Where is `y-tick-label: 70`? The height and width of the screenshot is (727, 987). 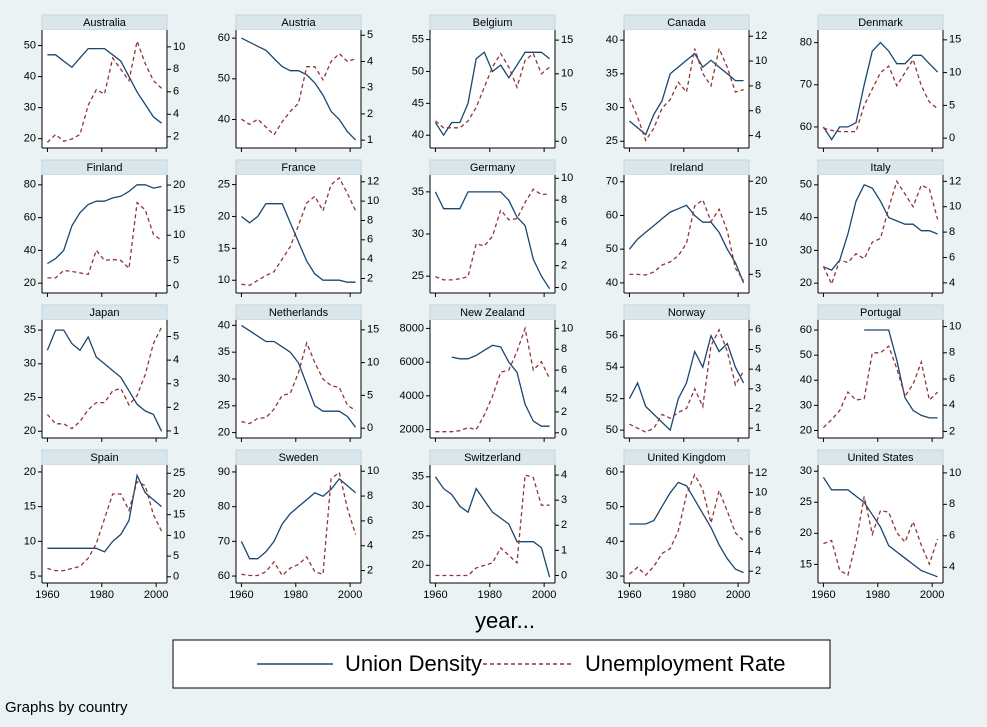 y-tick-label: 70 is located at coordinates (806, 85).